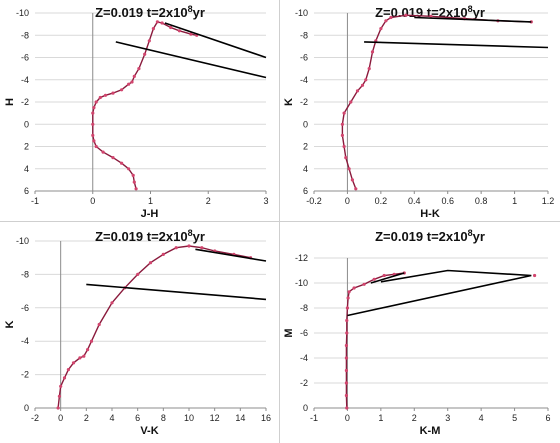  What do you see at coordinates (305, 124) in the screenshot?
I see `y-tick-label: 0` at bounding box center [305, 124].